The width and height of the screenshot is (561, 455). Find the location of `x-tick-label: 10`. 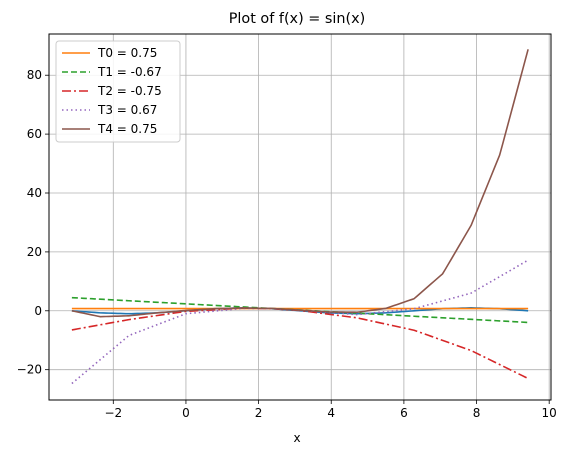

x-tick-label: 10 is located at coordinates (549, 413).